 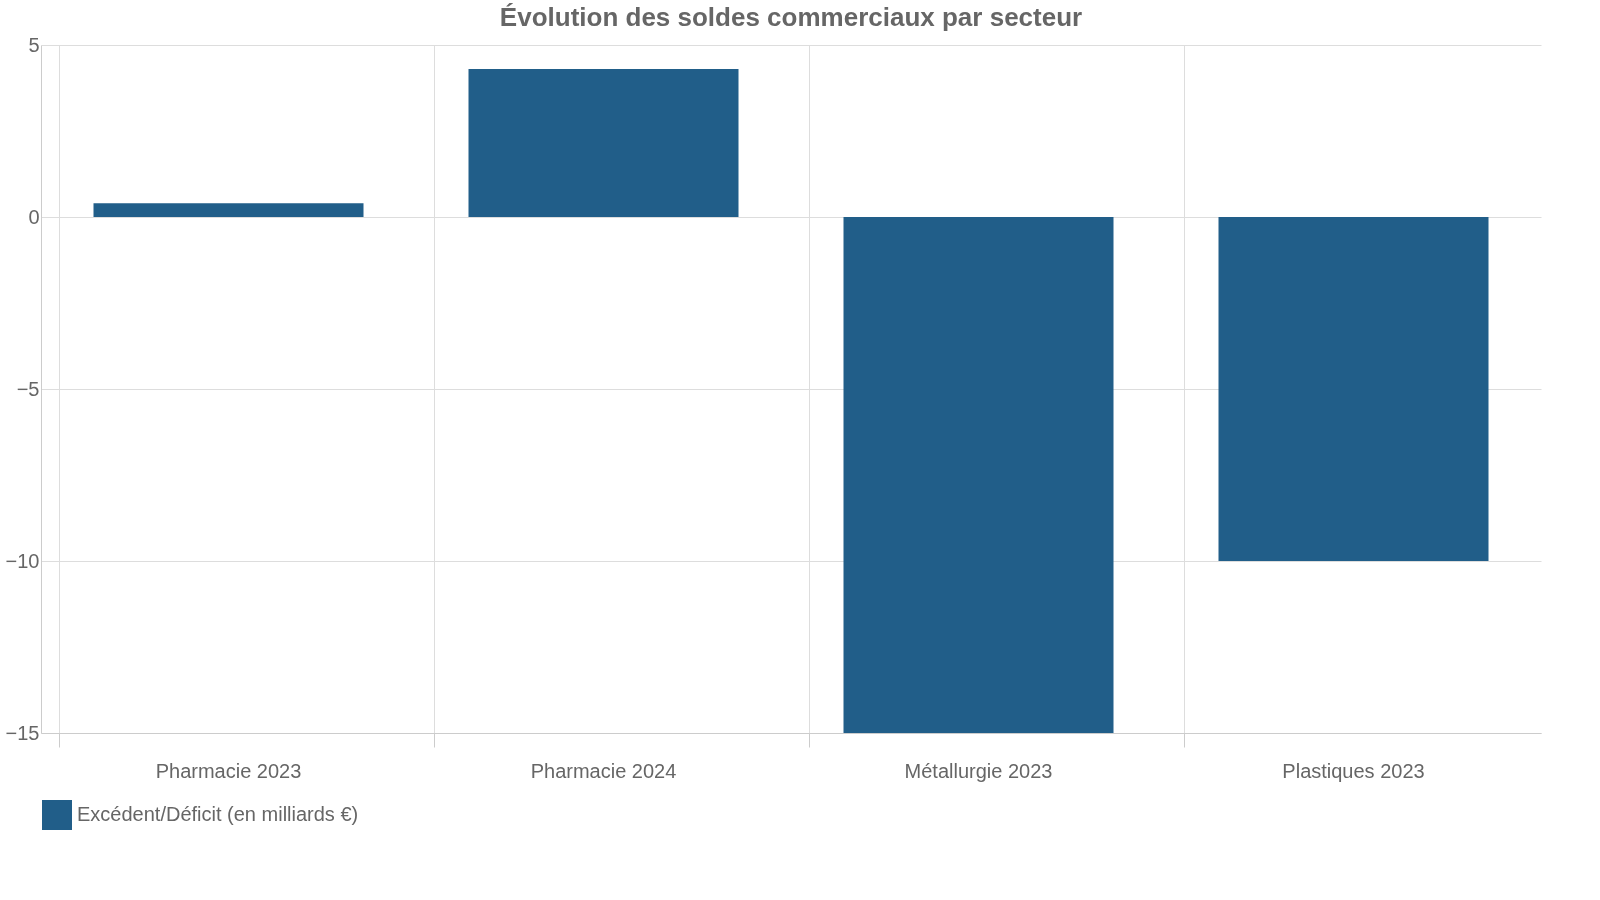 What do you see at coordinates (34, 44) in the screenshot?
I see `y-tick-label: 5` at bounding box center [34, 44].